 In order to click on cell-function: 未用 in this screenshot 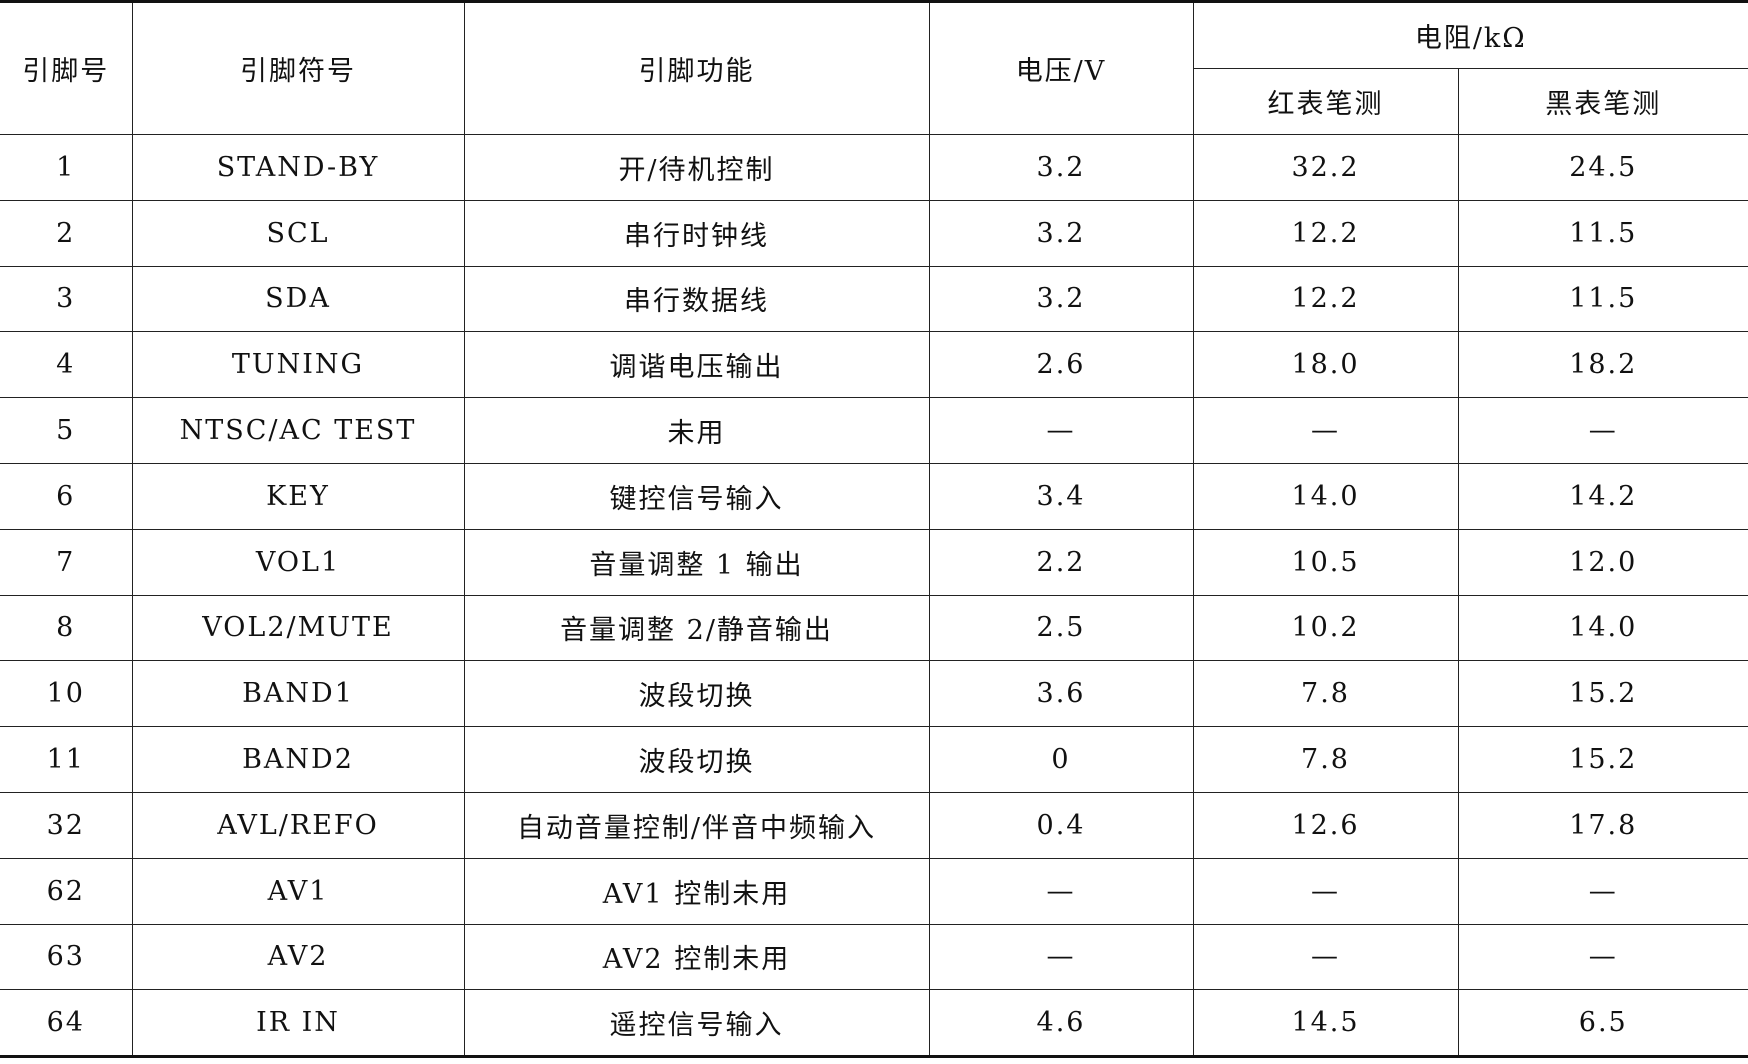, I will do `click(696, 430)`.